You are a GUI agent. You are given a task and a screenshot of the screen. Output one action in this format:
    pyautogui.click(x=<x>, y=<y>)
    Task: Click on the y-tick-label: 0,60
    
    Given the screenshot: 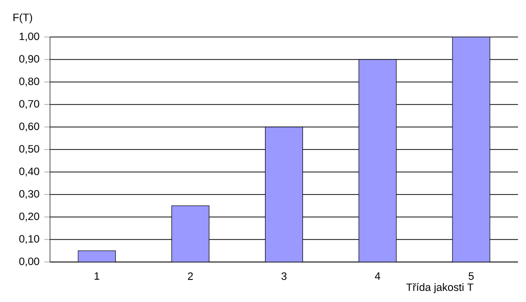 What is the action you would take?
    pyautogui.click(x=29, y=127)
    